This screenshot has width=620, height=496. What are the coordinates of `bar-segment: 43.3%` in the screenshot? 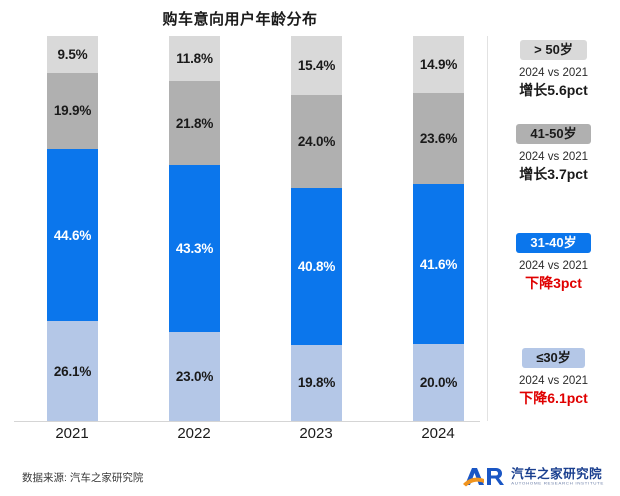 It's located at (194, 249).